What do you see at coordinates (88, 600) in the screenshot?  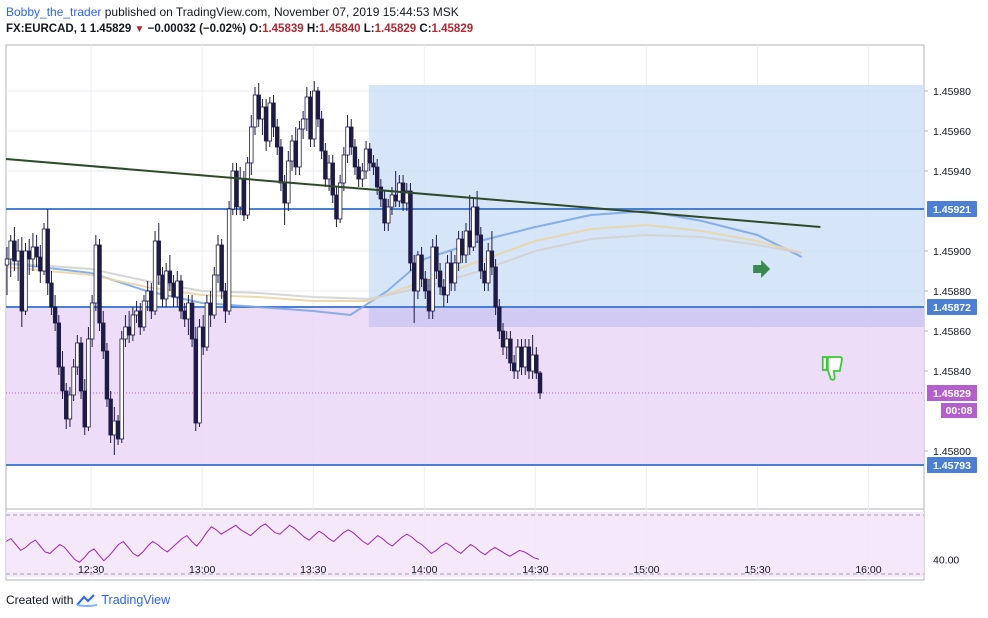 I see `footer: Created with TradingView` at bounding box center [88, 600].